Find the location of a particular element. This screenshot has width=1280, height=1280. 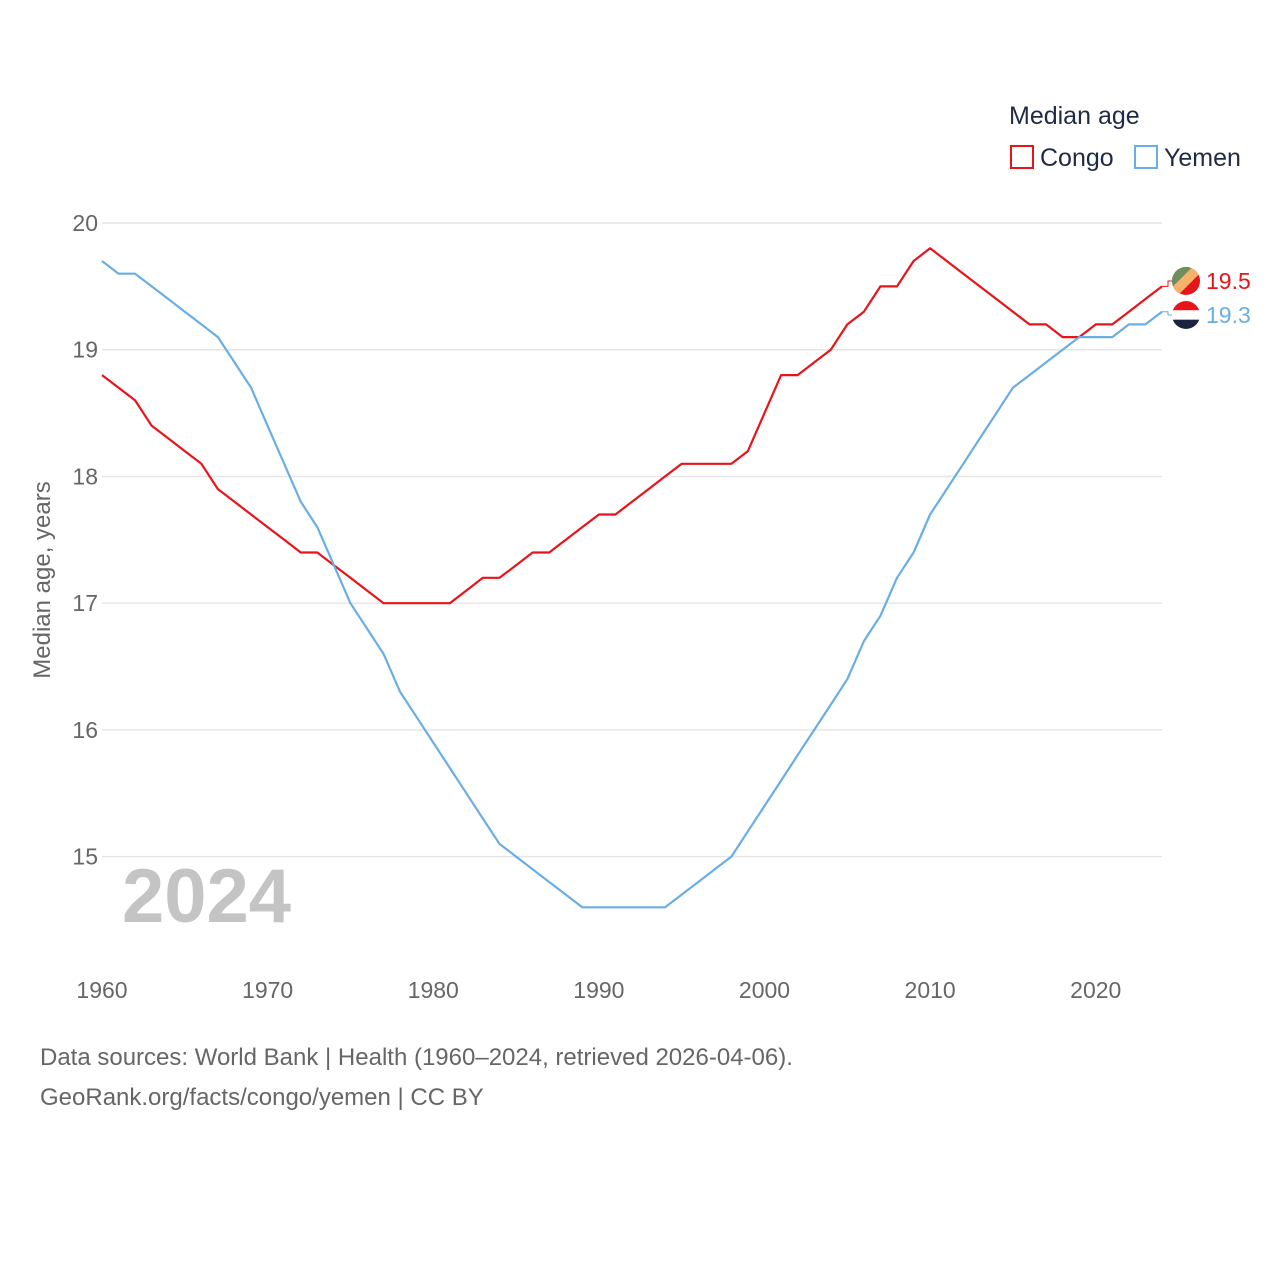

y-tick-label: 19 is located at coordinates (85, 350).